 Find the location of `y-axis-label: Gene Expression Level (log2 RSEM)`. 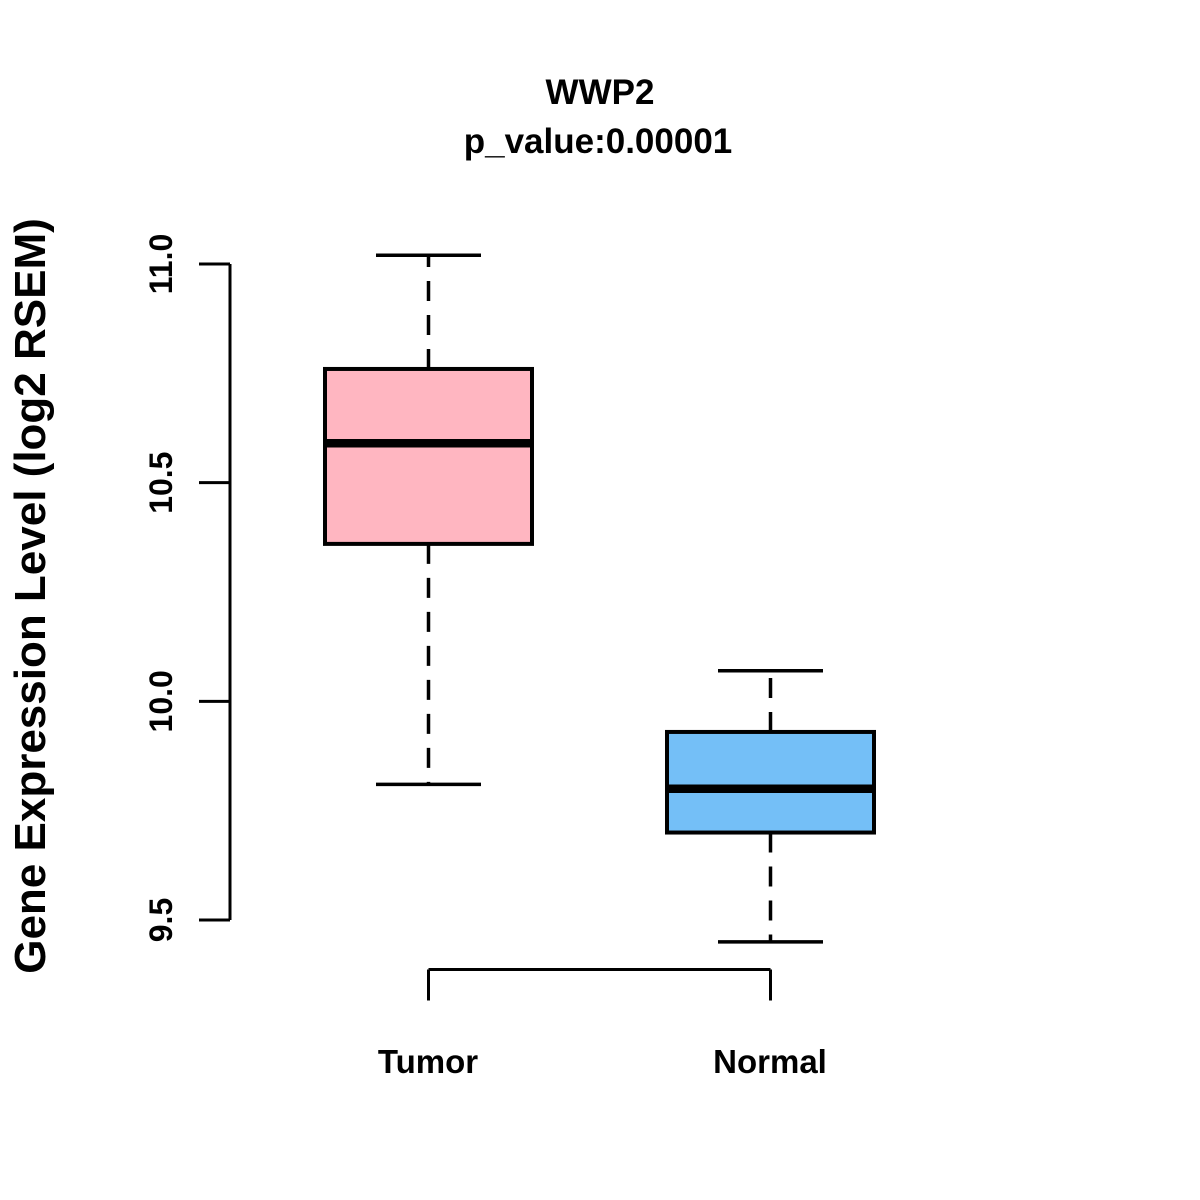

y-axis-label: Gene Expression Level (log2 RSEM) is located at coordinates (30, 596).